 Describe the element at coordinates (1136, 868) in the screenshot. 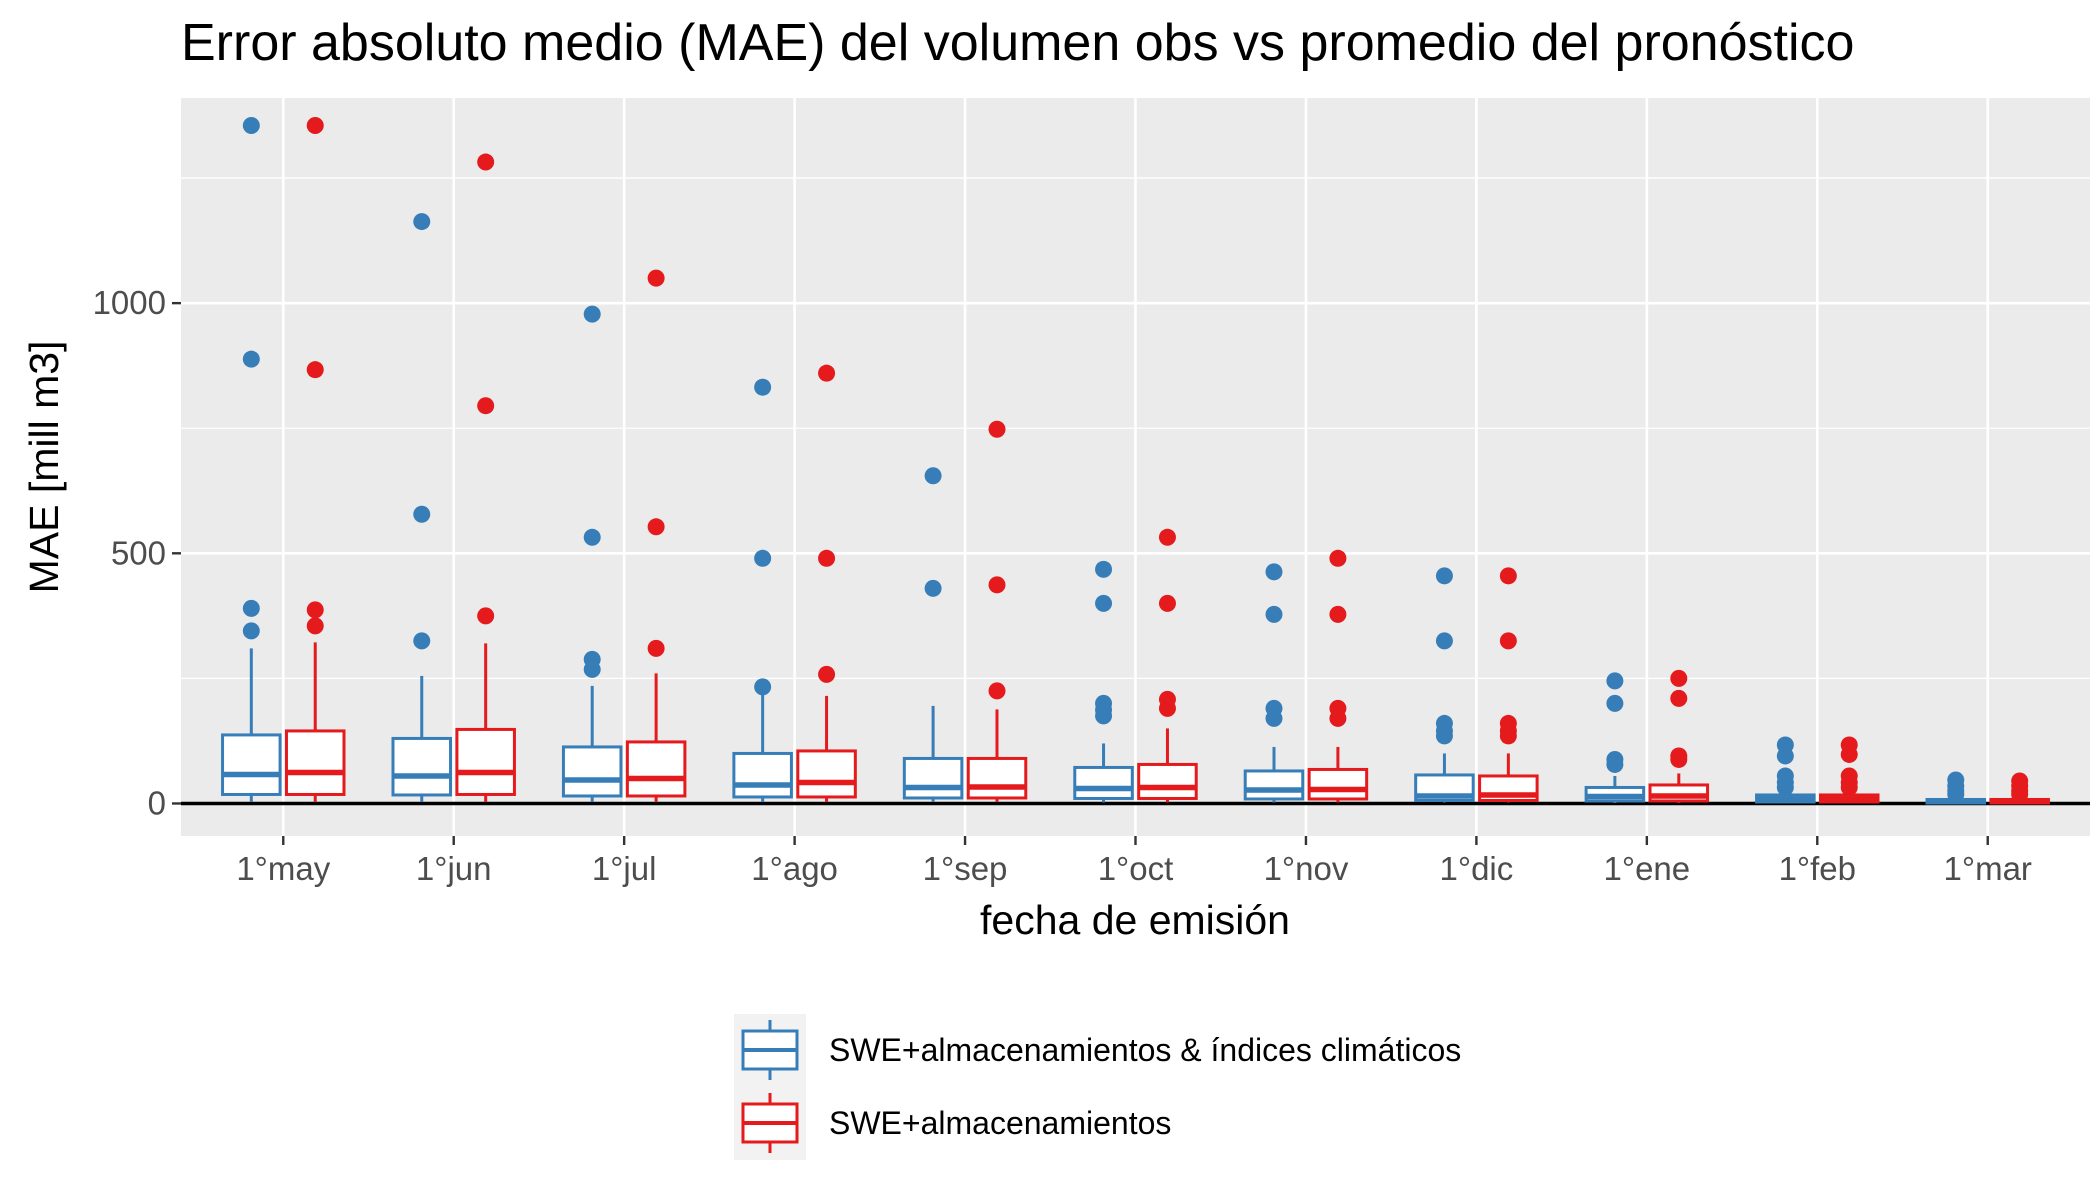

I see `x-tick-label: 1°oct` at that location.